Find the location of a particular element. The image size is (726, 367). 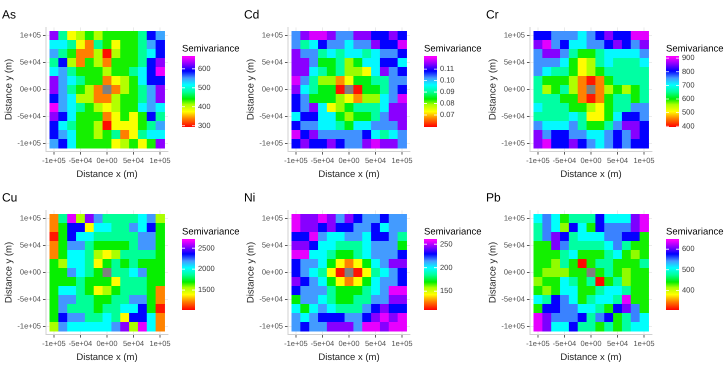

chart-title: Cu is located at coordinates (10, 197).